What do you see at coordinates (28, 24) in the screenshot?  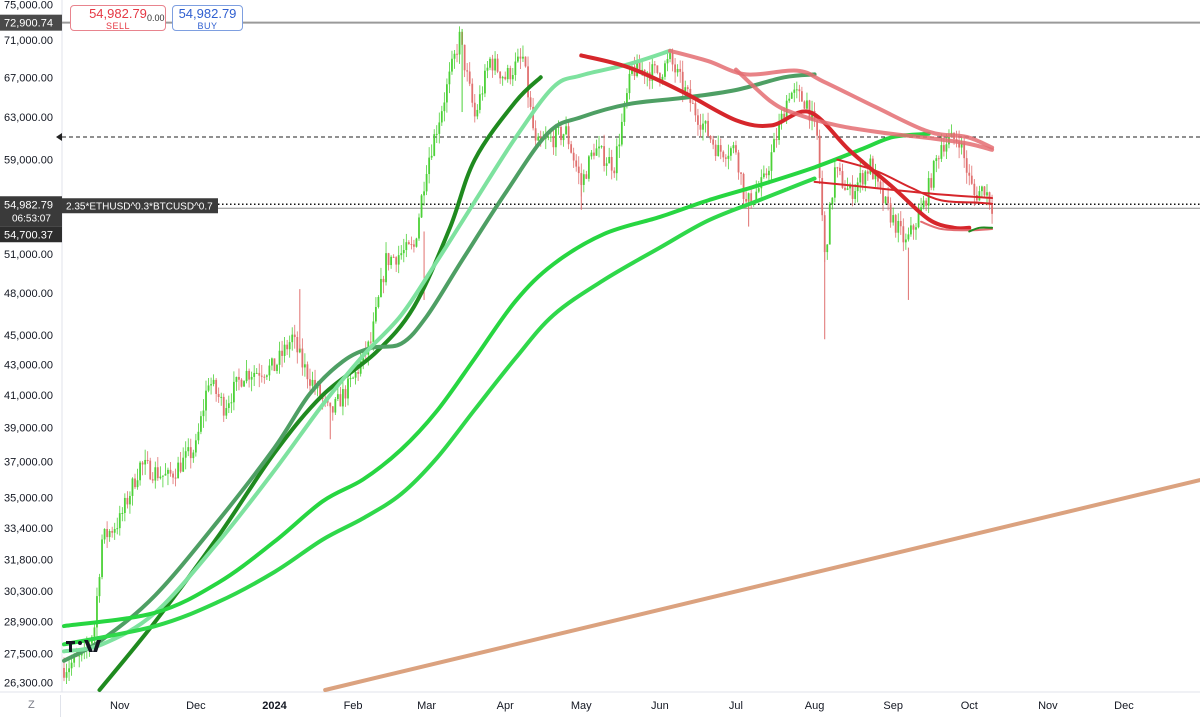 I see `ath-price-label: 72,900.74` at bounding box center [28, 24].